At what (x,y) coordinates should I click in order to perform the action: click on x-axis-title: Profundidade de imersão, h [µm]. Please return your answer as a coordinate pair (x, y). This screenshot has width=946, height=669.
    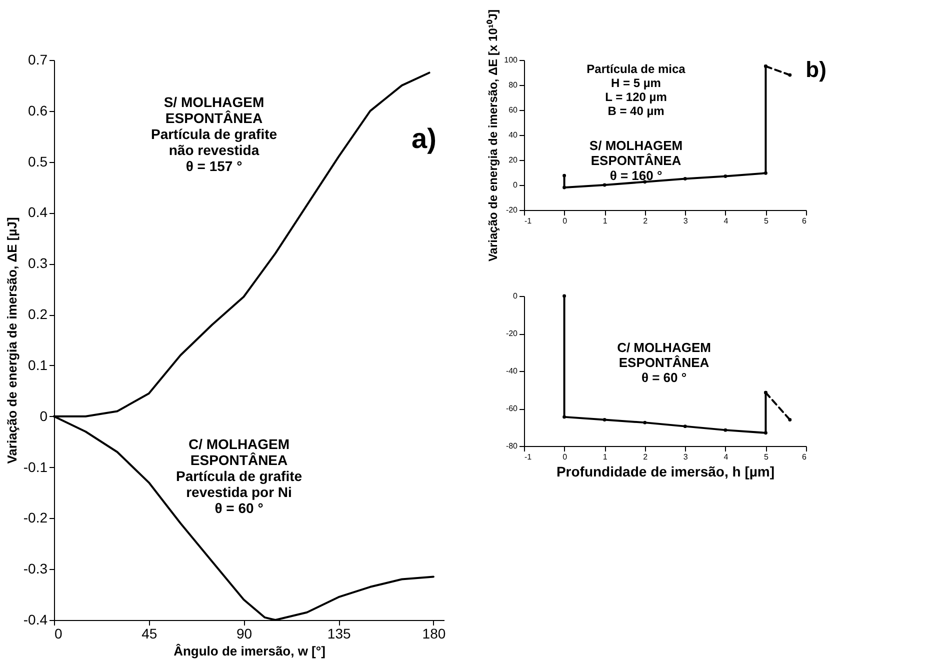
    Looking at the image, I should click on (665, 472).